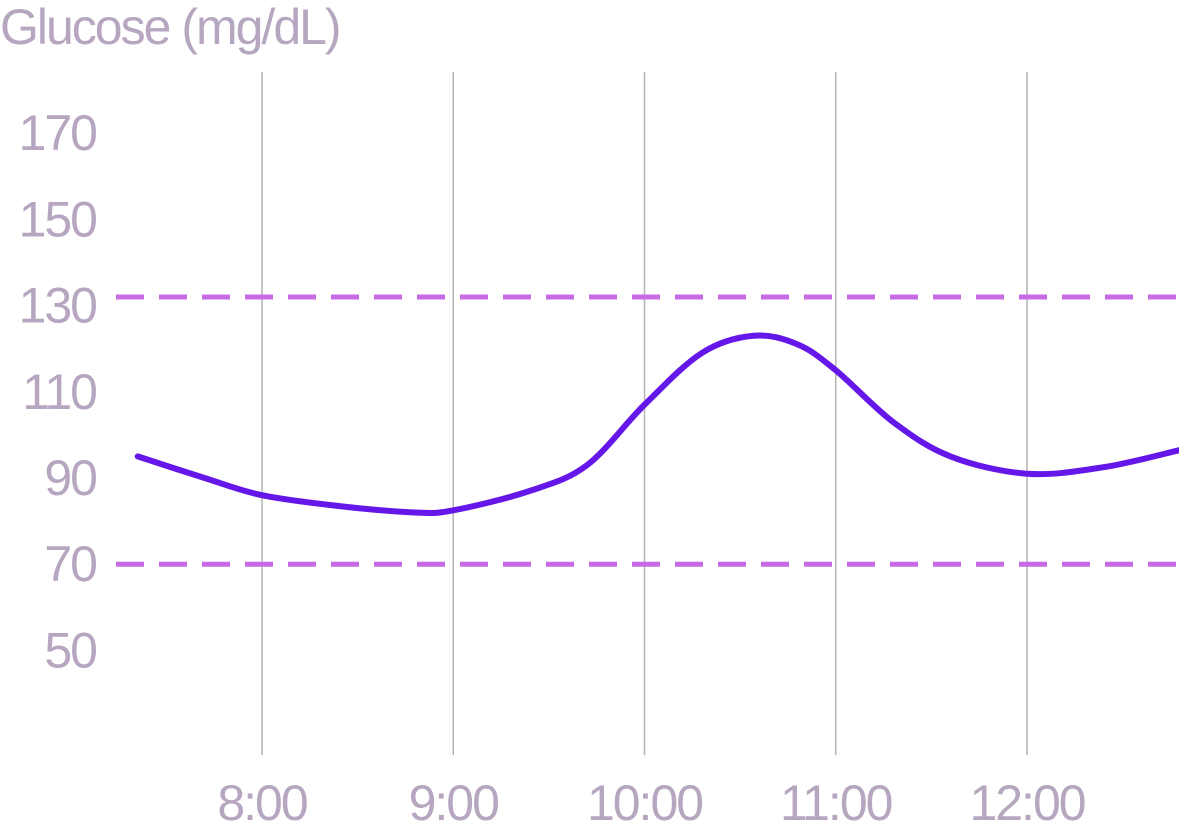 The image size is (1179, 825). Describe the element at coordinates (836, 800) in the screenshot. I see `x-tick-1100: 11:00` at that location.